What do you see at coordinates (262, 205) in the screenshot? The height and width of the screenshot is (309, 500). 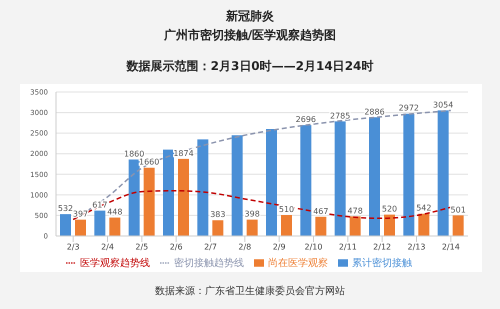 I see `line-series` at bounding box center [262, 205].